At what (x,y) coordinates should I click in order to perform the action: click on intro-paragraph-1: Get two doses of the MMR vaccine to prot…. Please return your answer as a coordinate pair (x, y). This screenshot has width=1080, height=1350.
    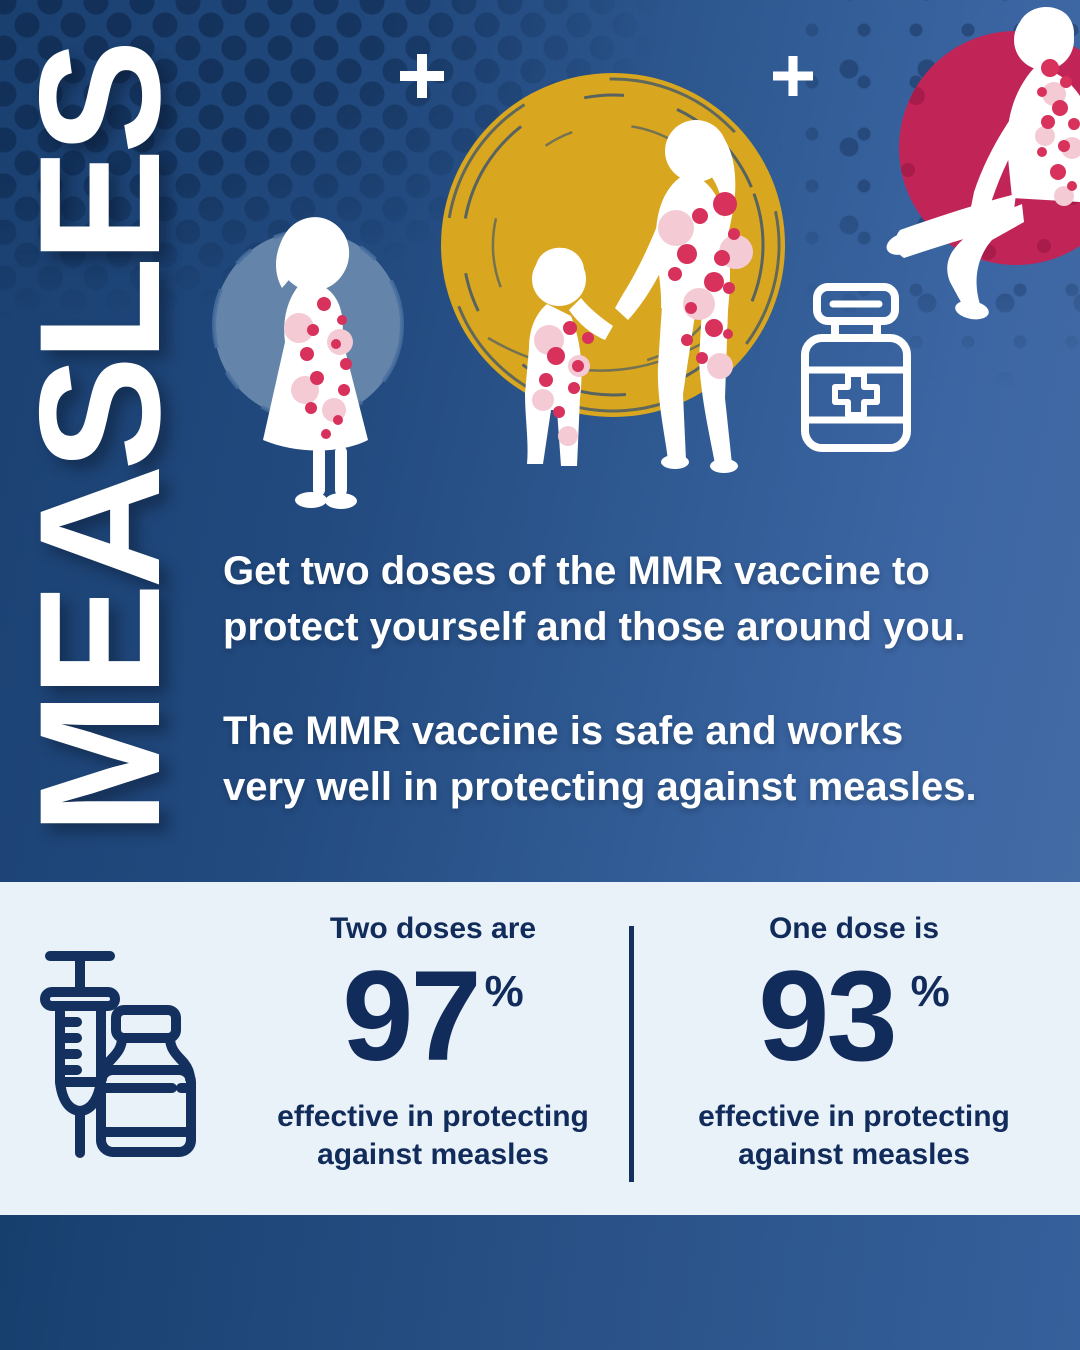
    Looking at the image, I should click on (594, 599).